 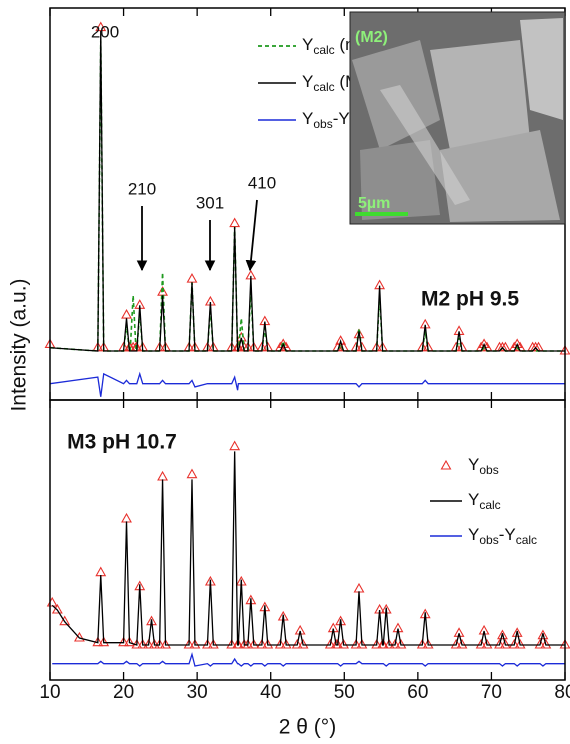 I want to click on legend-swatch, so click(x=446, y=464).